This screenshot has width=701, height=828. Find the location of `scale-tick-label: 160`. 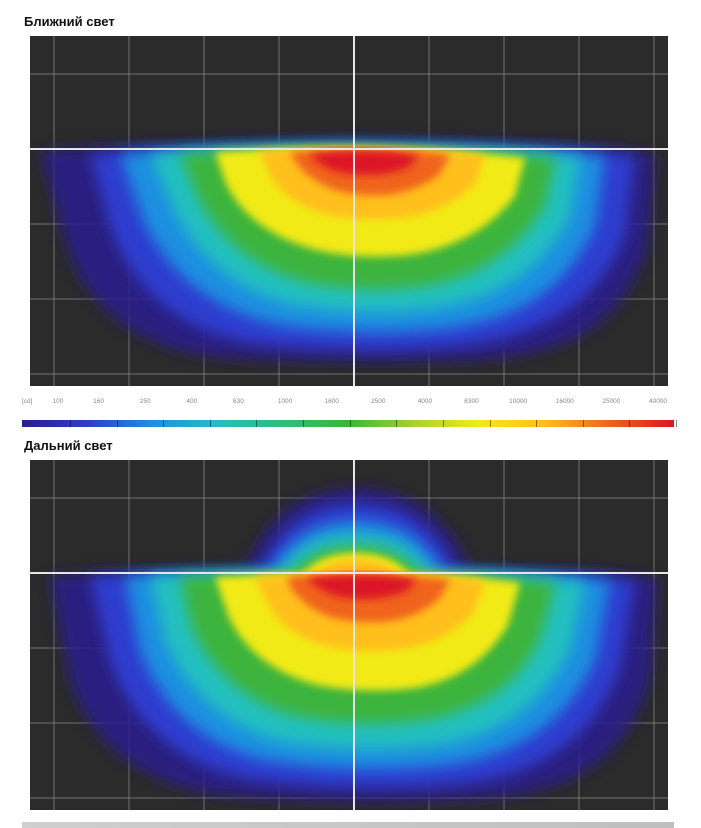

scale-tick-label: 160 is located at coordinates (99, 401).